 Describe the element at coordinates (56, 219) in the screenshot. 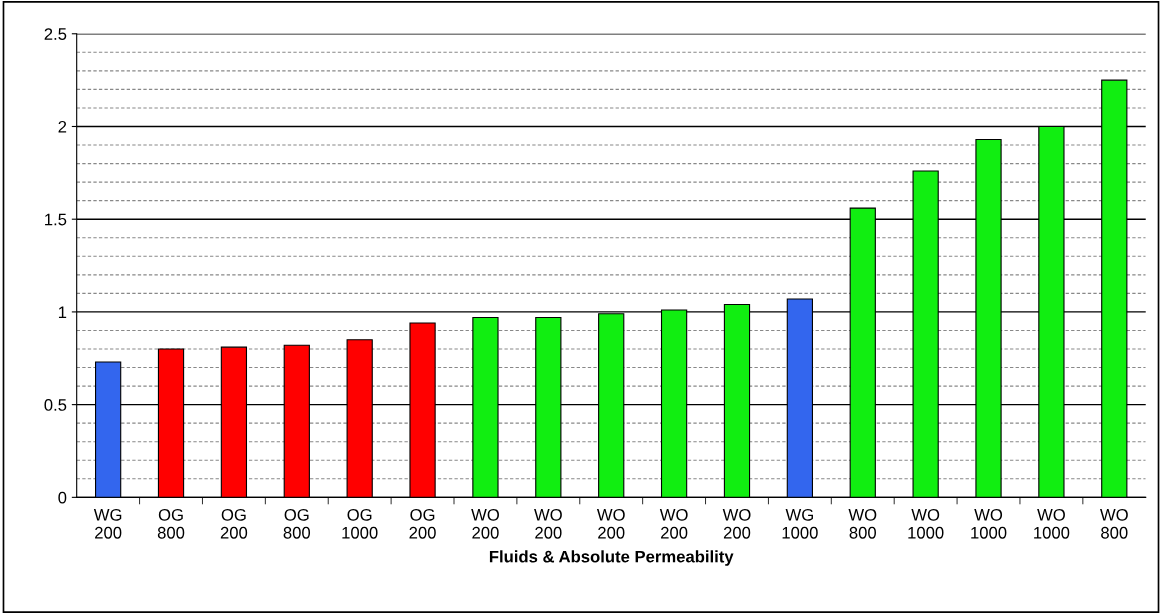

I see `y-tick-label: 1.5` at that location.